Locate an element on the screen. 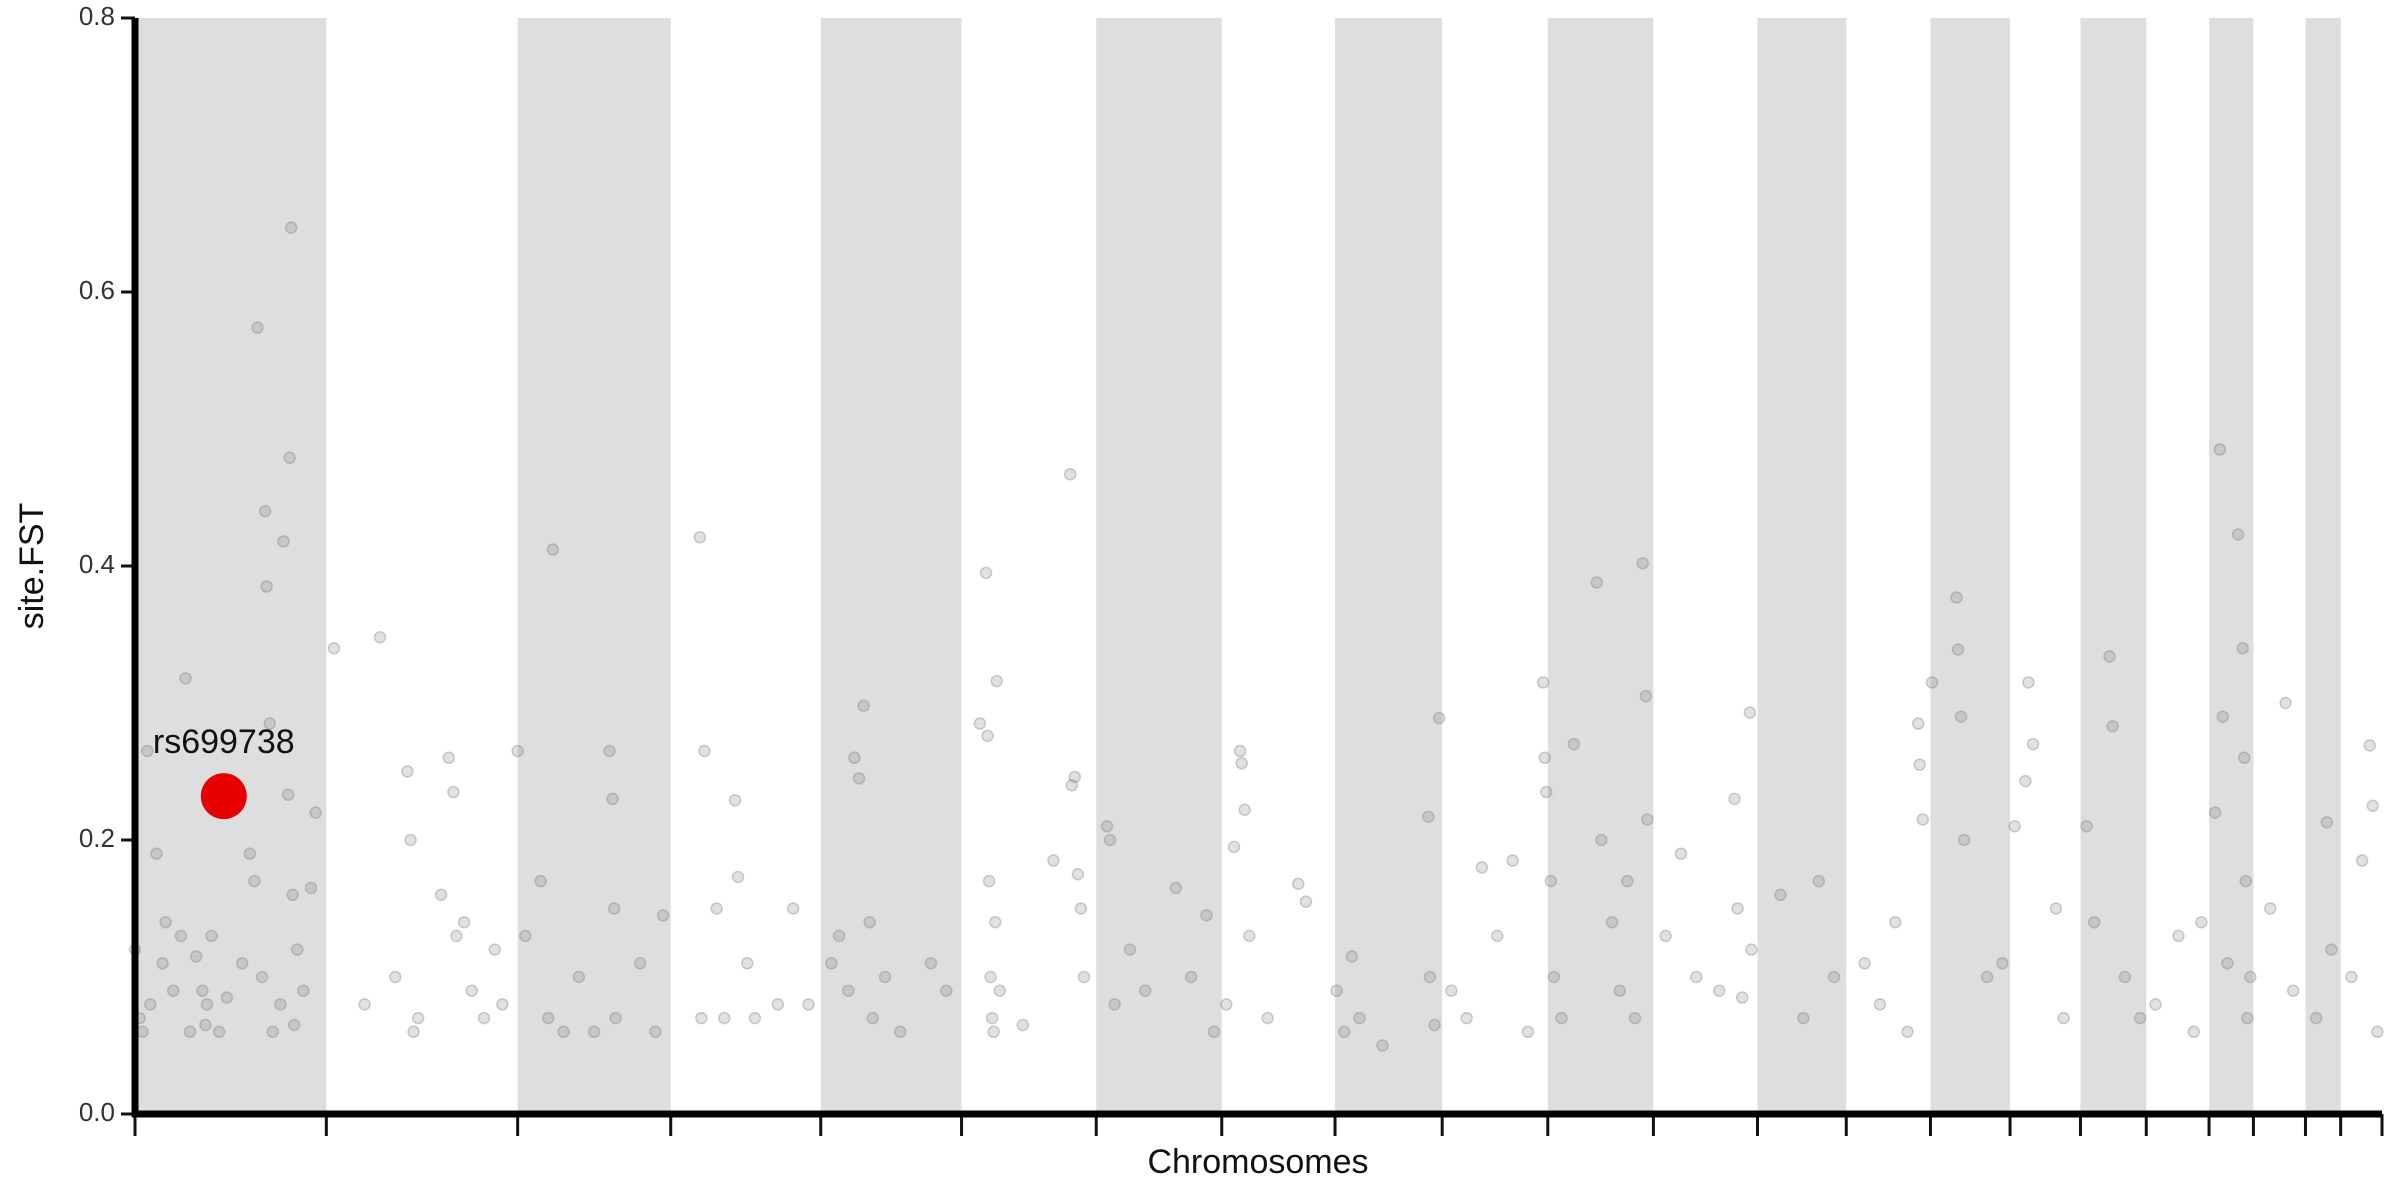 The width and height of the screenshot is (2400, 1200). x-axis-label: Chromosomes is located at coordinates (1257, 1162).